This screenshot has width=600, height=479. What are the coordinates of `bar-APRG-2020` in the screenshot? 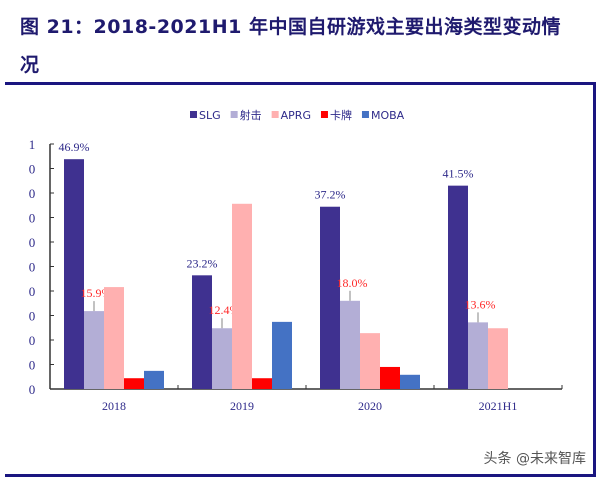 It's located at (370, 361).